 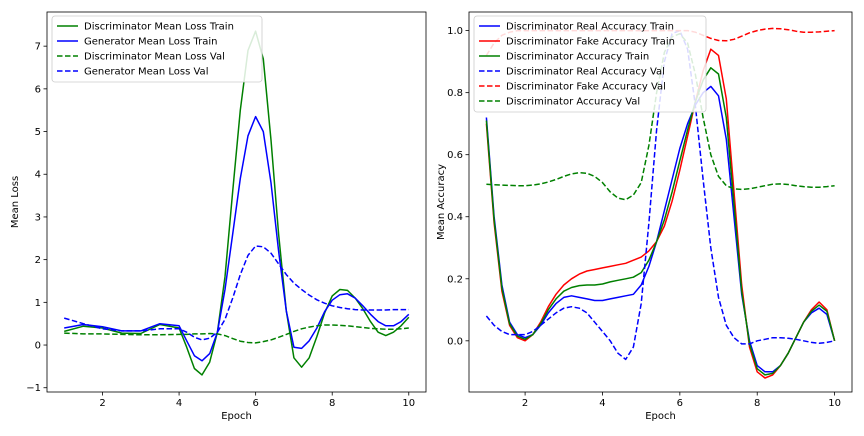 What do you see at coordinates (590, 42) in the screenshot?
I see `legend-entry-label: Discriminator Fake Accuracy Train` at bounding box center [590, 42].